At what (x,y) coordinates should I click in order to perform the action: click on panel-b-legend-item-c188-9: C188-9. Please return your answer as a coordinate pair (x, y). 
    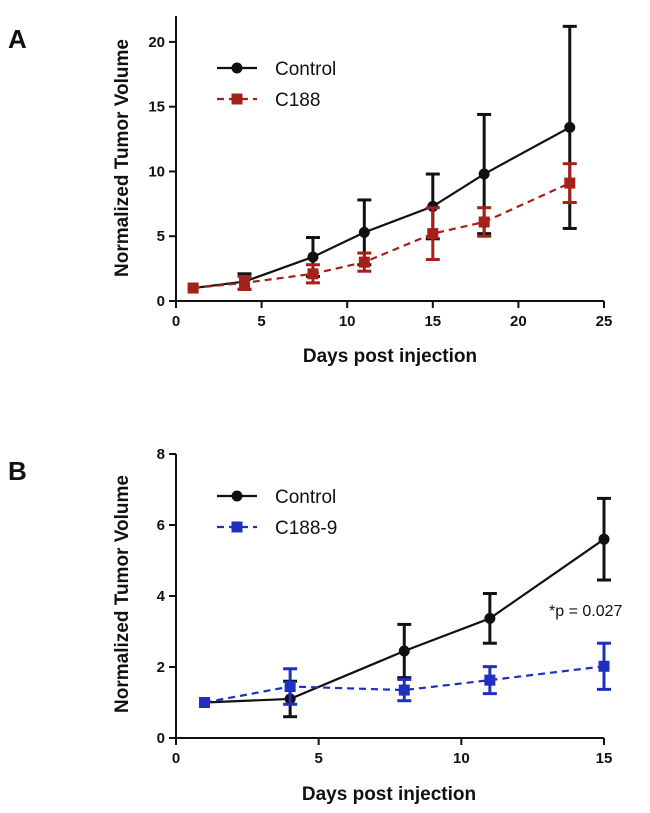
    Looking at the image, I should click on (277, 528).